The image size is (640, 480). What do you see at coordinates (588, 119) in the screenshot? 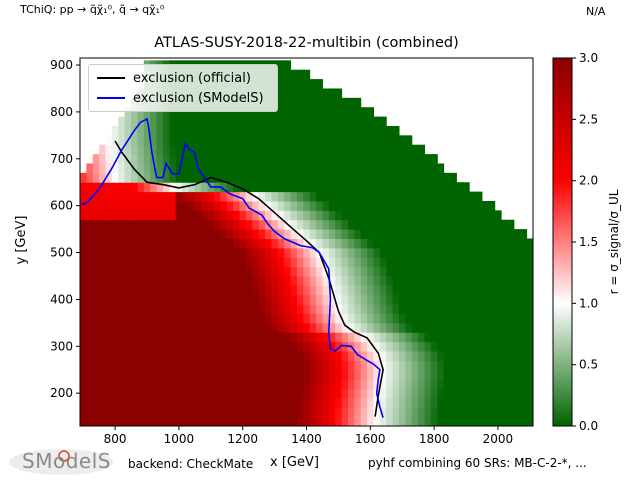
I see `colorbar-tick-label: 2.5` at bounding box center [588, 119].